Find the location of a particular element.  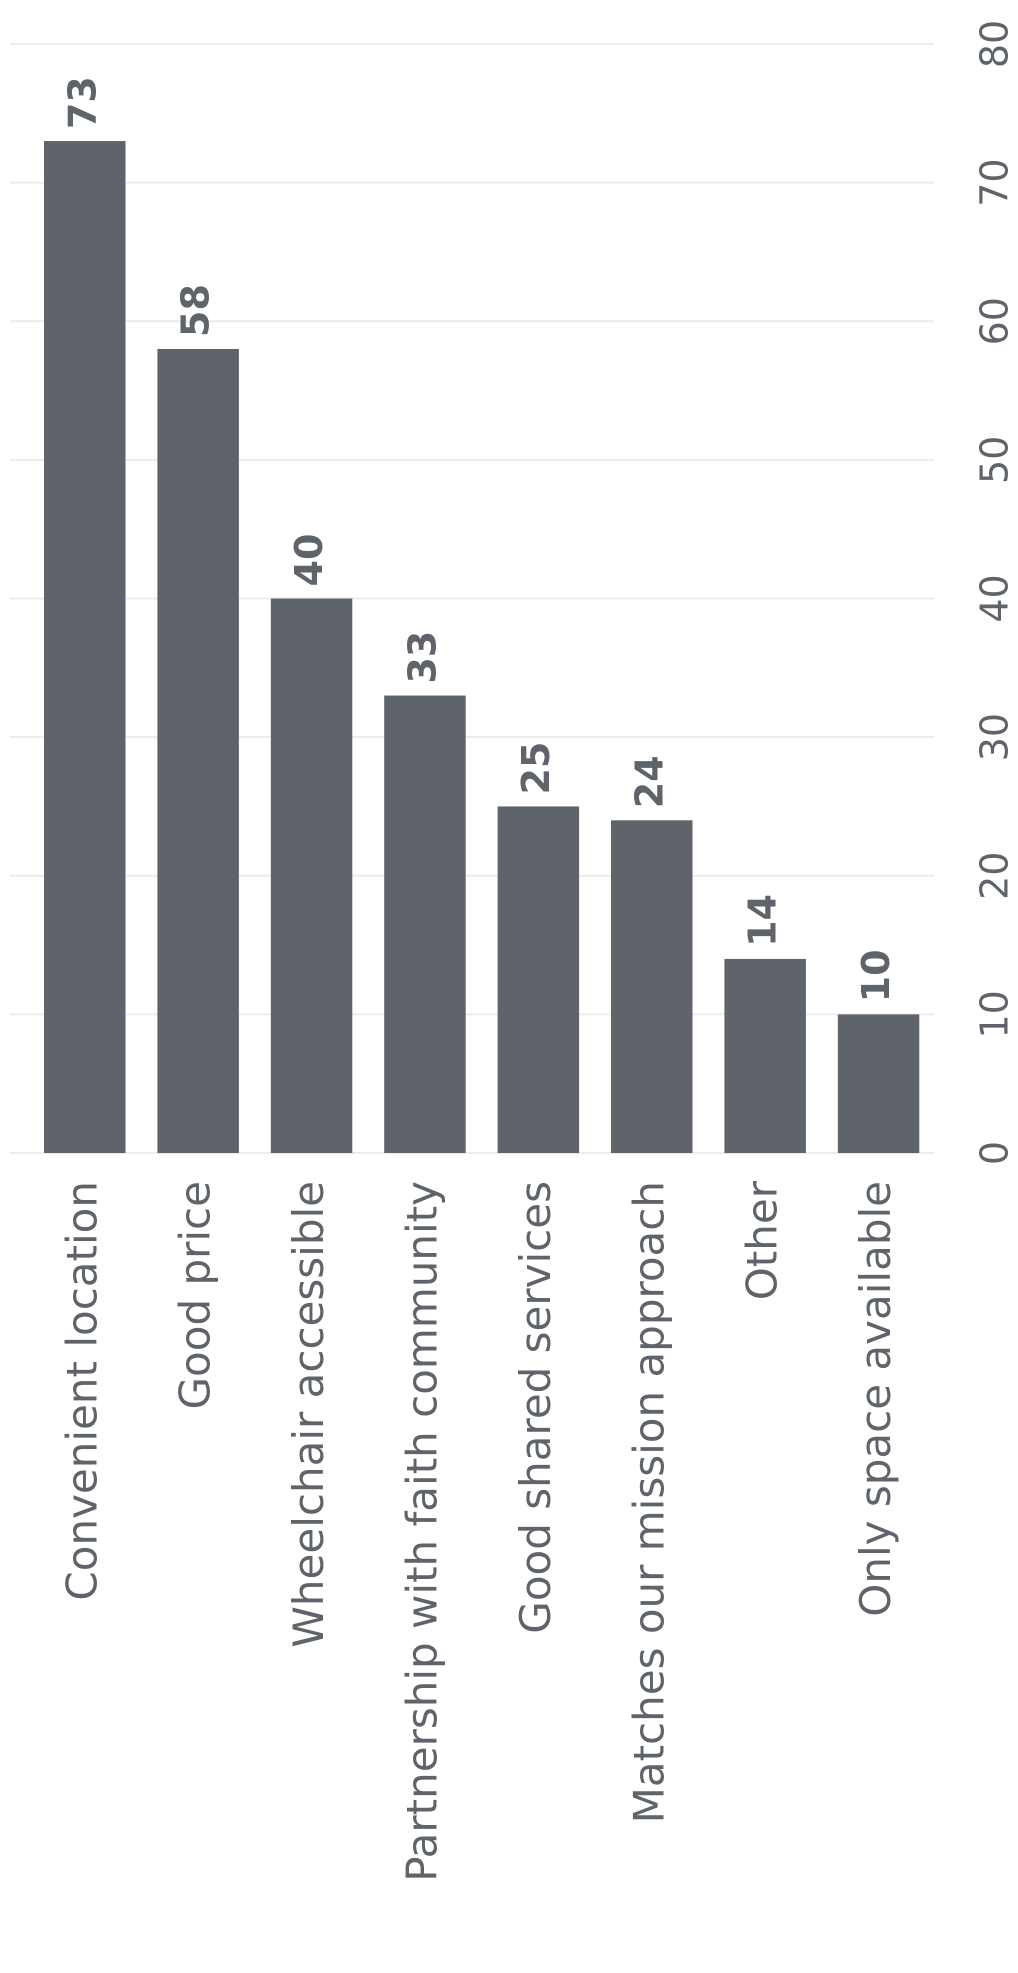

y-tick-label: 50 is located at coordinates (995, 460).